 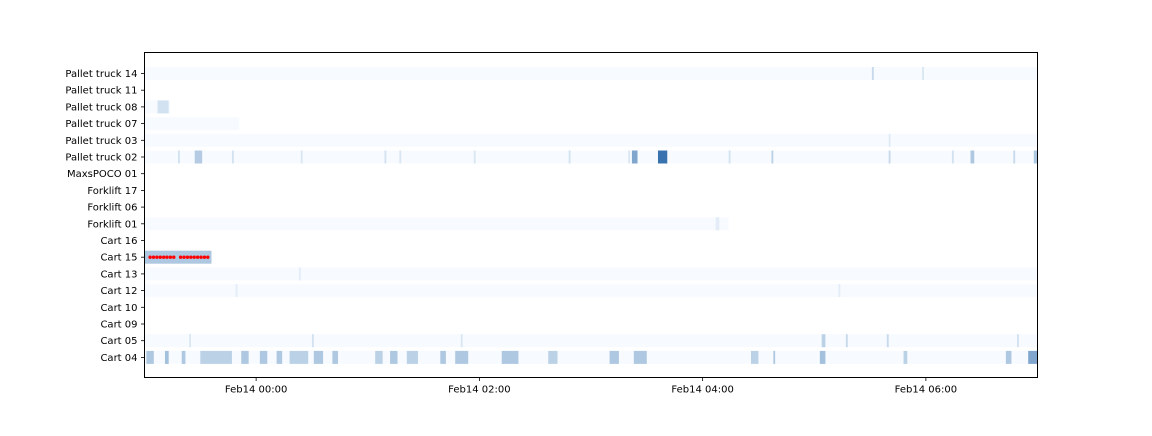 I want to click on y-tick-label-1: Pallet truck 11, so click(x=101, y=91).